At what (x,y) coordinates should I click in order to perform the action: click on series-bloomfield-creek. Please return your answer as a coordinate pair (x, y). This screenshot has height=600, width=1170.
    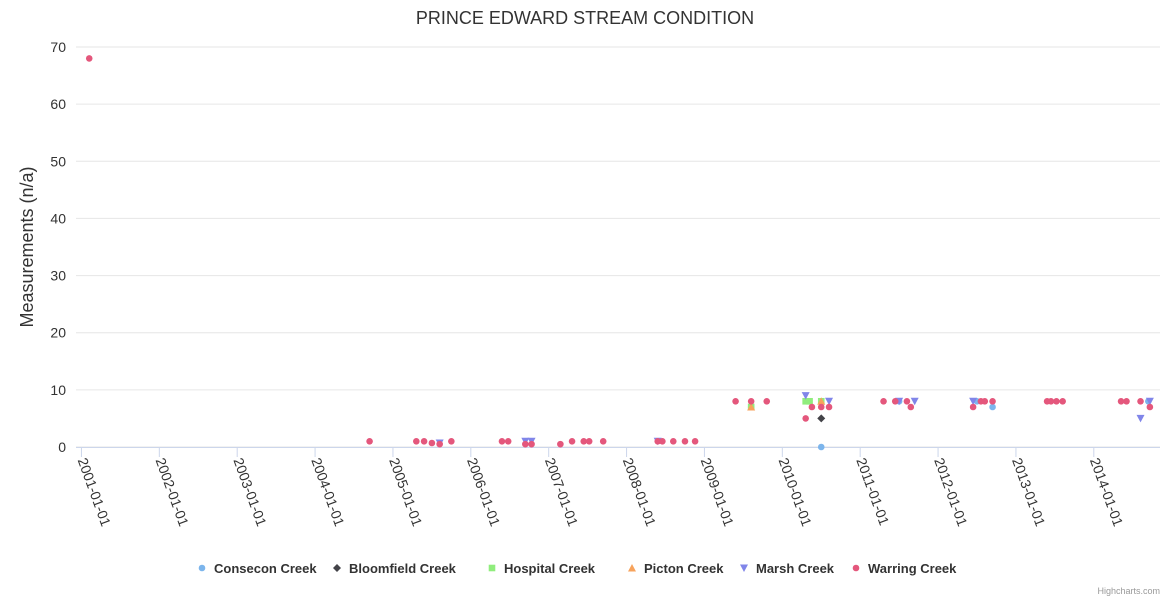
    Looking at the image, I should click on (821, 418).